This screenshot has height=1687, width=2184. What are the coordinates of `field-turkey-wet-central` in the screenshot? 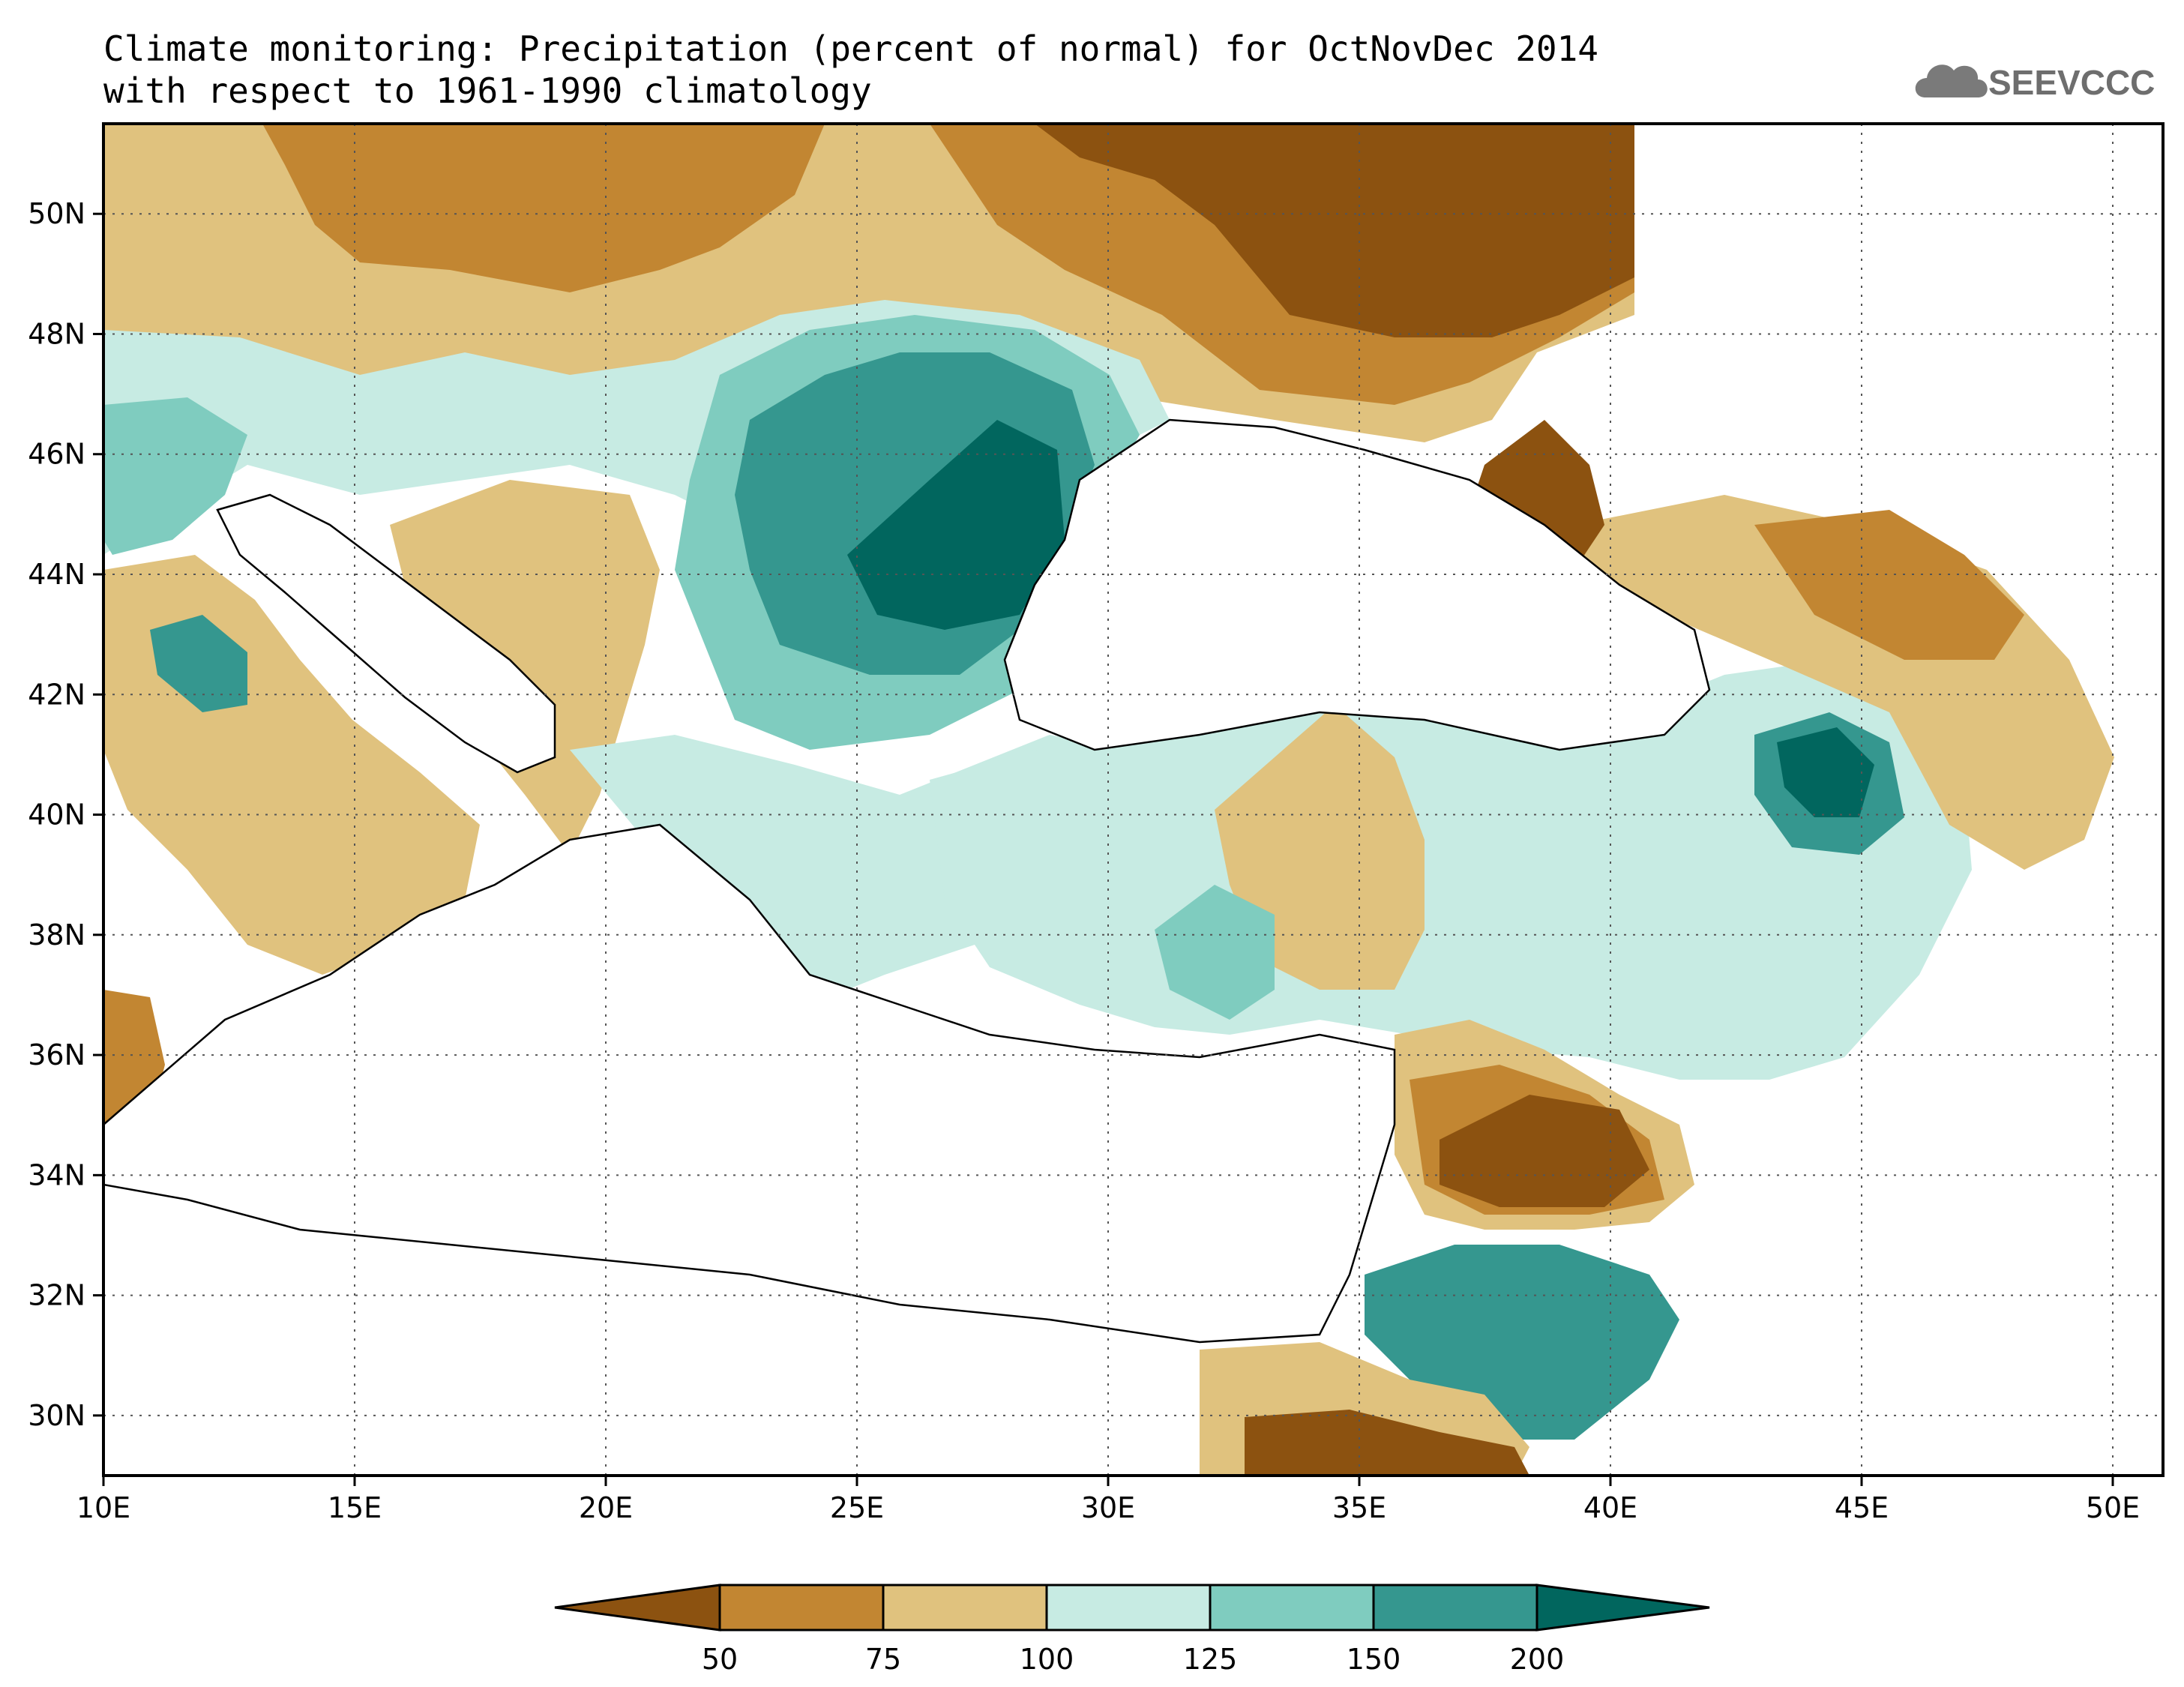 It's located at (1215, 952).